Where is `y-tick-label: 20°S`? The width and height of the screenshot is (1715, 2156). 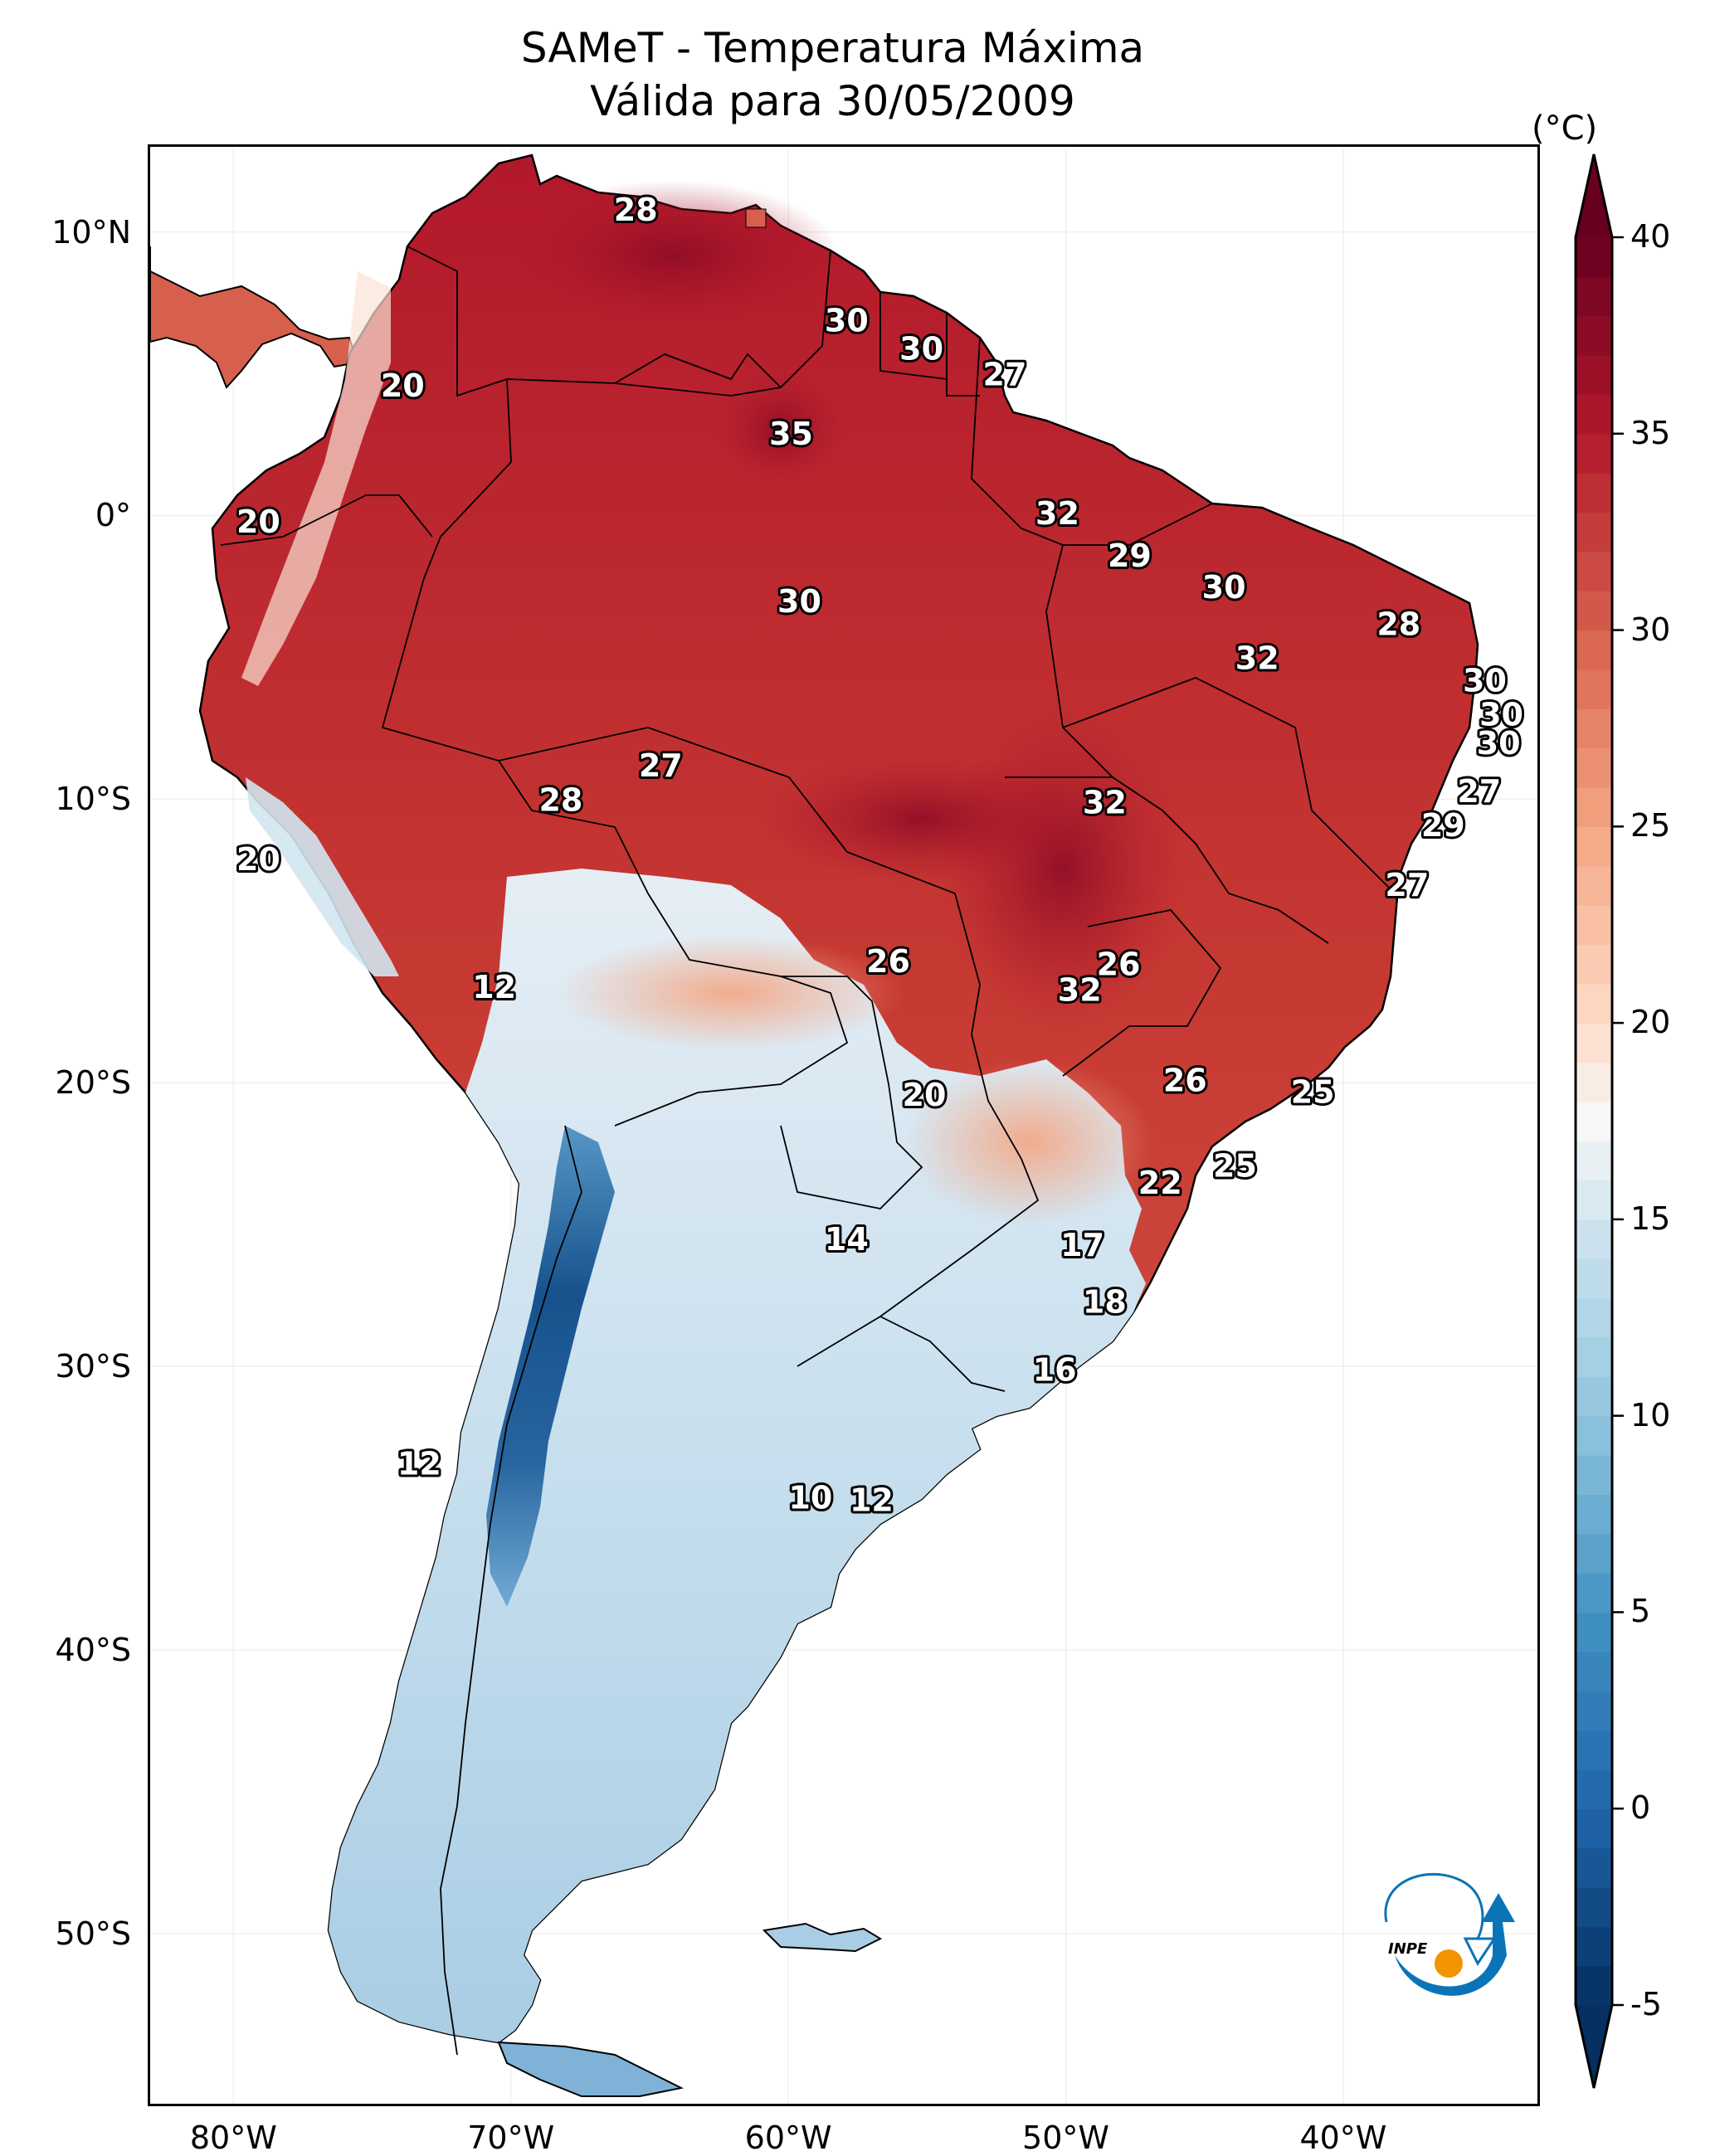 y-tick-label: 20°S is located at coordinates (93, 1083).